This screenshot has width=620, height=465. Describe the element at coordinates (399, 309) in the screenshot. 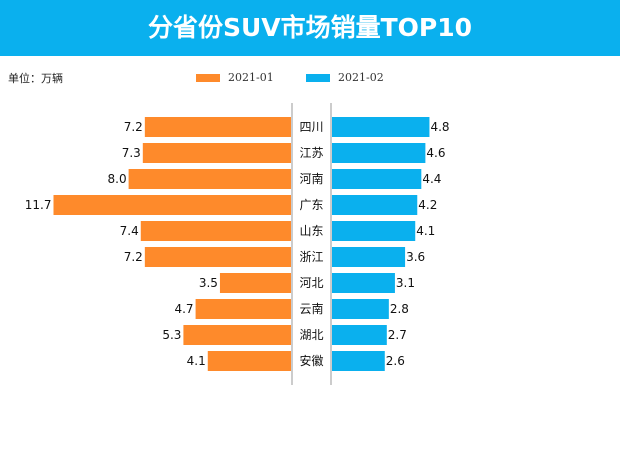

I see `data-label-2021-02: 2.8` at that location.